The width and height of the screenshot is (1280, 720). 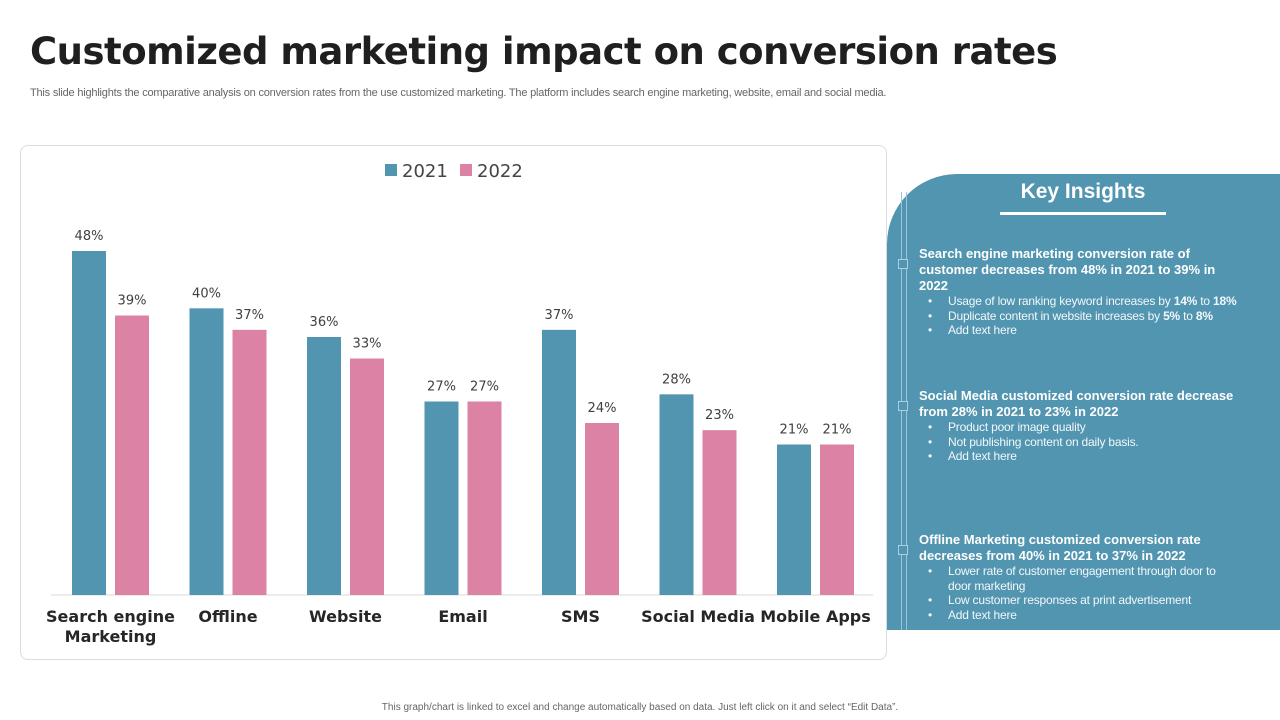 I want to click on title-underline, so click(x=1083, y=213).